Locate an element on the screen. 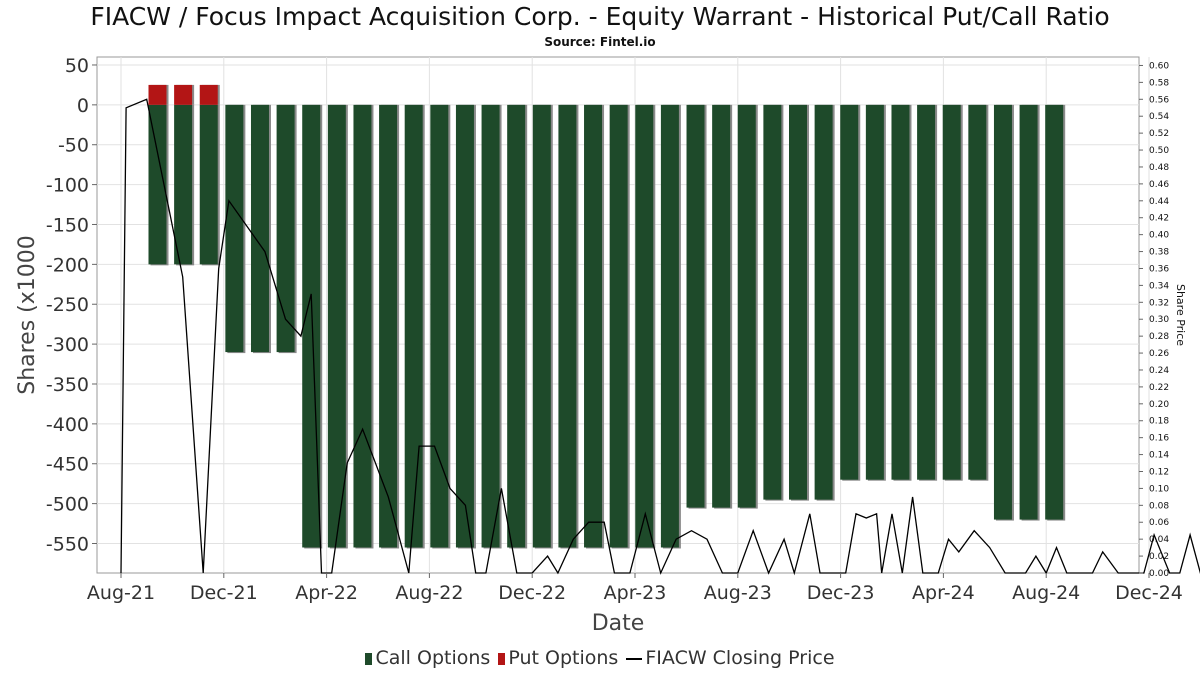 The width and height of the screenshot is (1200, 675). y2-tick-label: 0.18 is located at coordinates (1159, 422).